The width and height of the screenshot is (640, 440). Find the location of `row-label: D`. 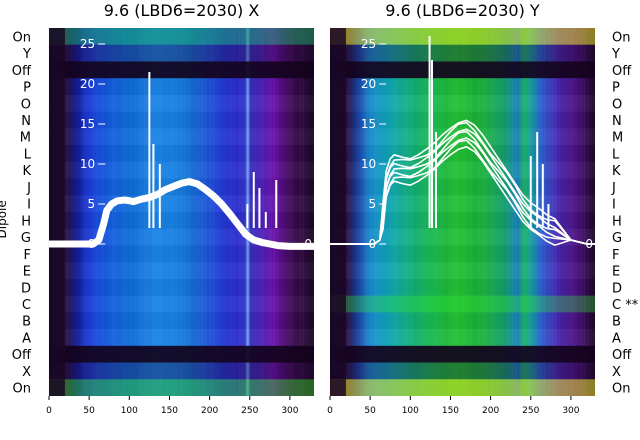

row-label: D is located at coordinates (26, 288).